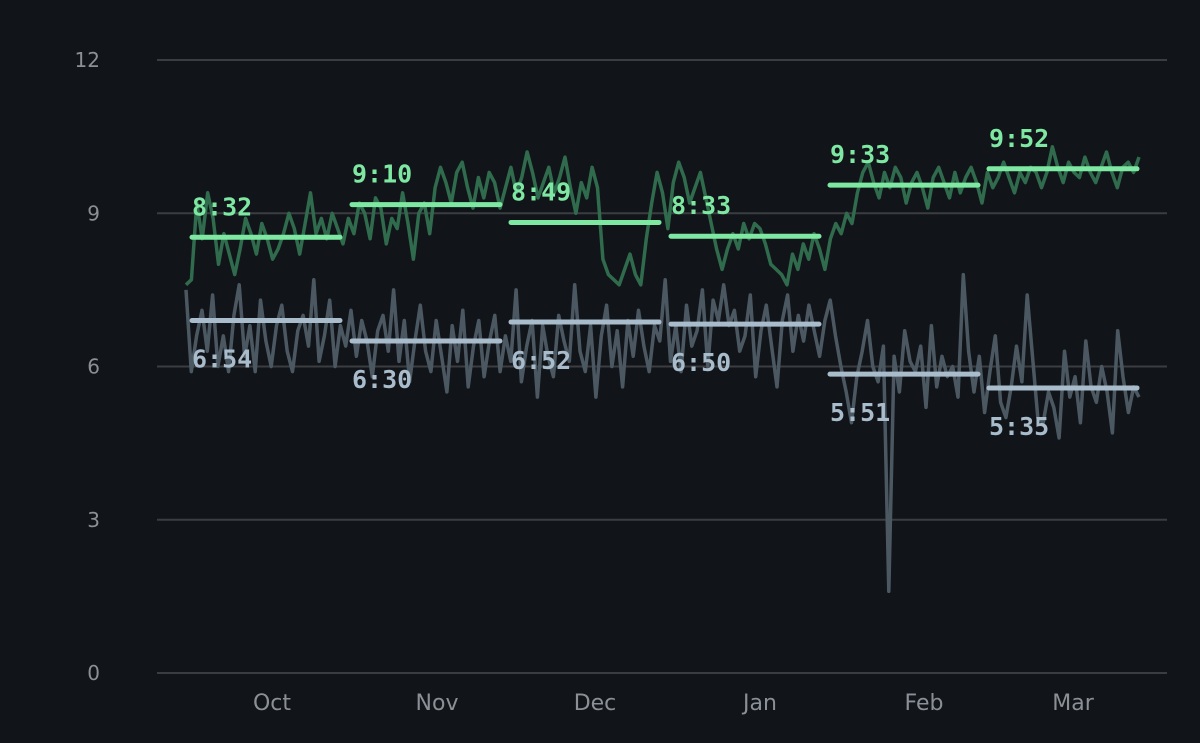 The height and width of the screenshot is (743, 1200). I want to click on y-tick-label-6: 6, so click(93, 367).